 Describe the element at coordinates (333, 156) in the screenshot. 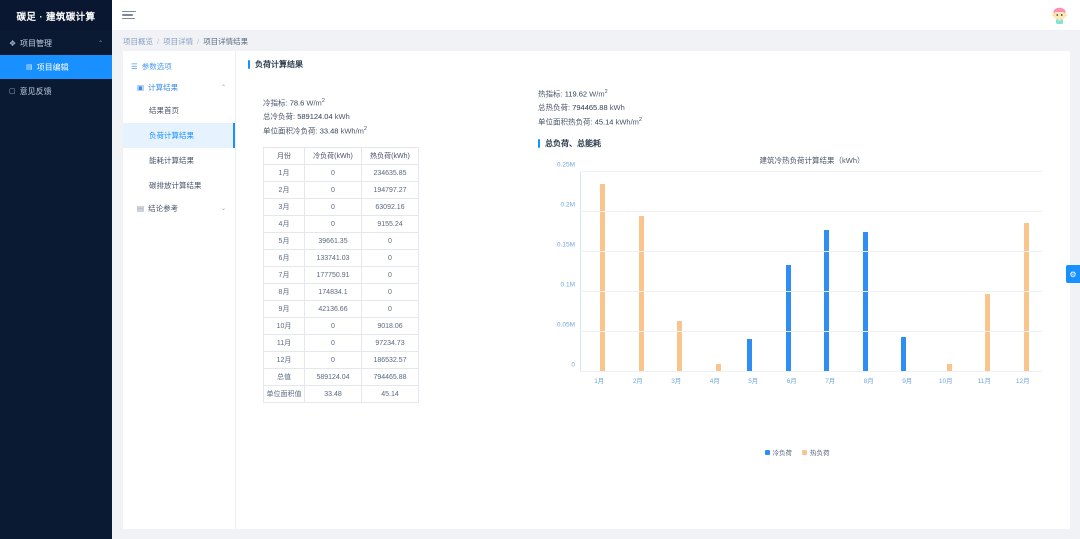

I see `col-header-cooling: 冷负荷(kWh)` at that location.